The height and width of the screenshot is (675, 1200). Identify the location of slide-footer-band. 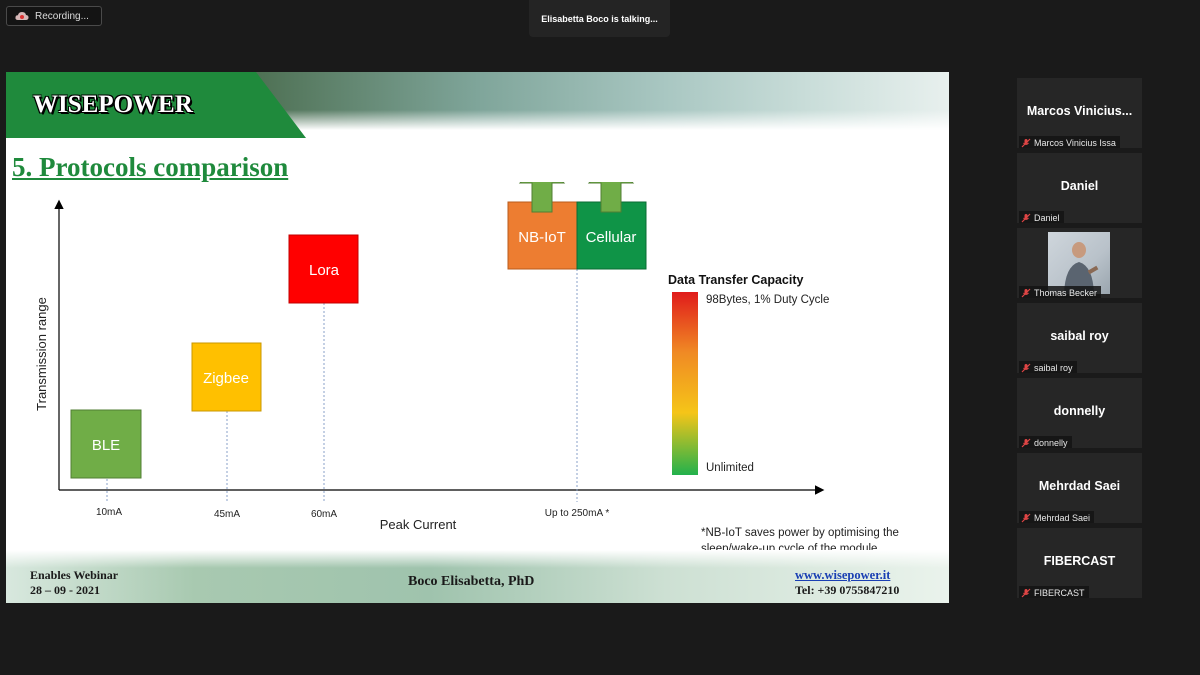
(477, 576).